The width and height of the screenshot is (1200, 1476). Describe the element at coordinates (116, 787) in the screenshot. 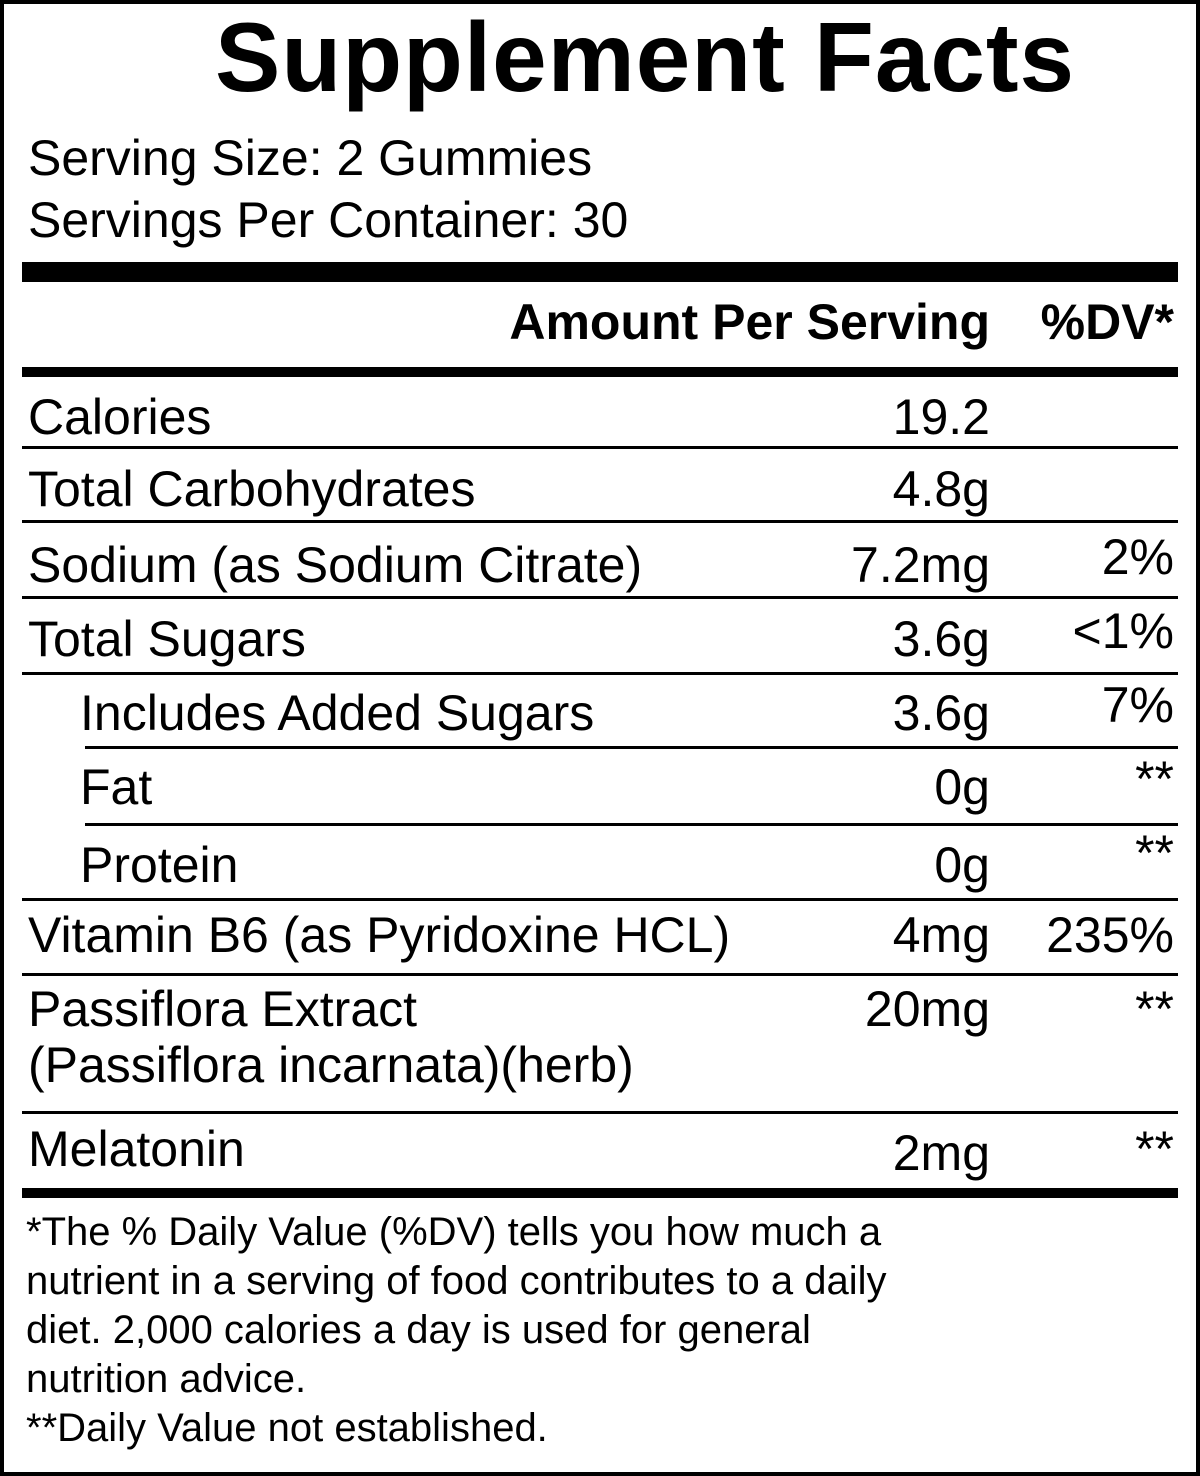

I see `nutrient-name: Fat` at that location.